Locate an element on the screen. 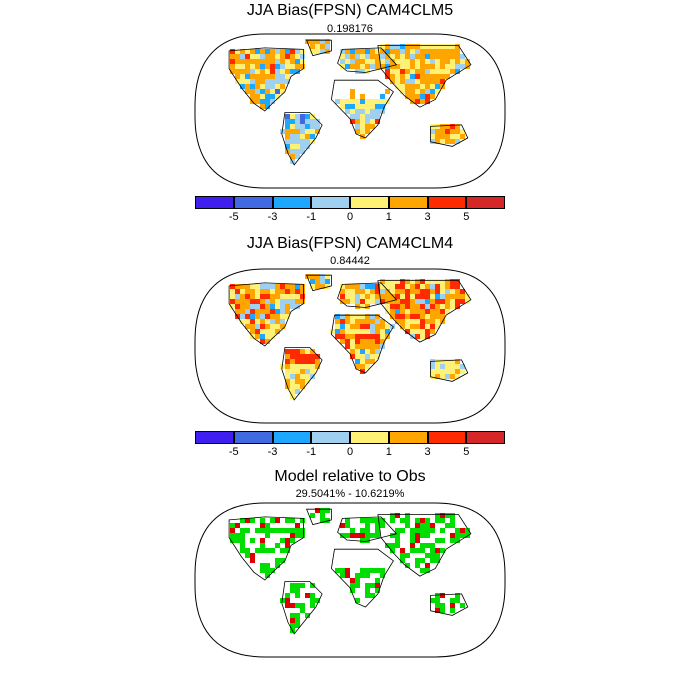 This screenshot has height=700, width=700. panel-3-subtitle: 29.5041% - 10.6219% is located at coordinates (350, 494).